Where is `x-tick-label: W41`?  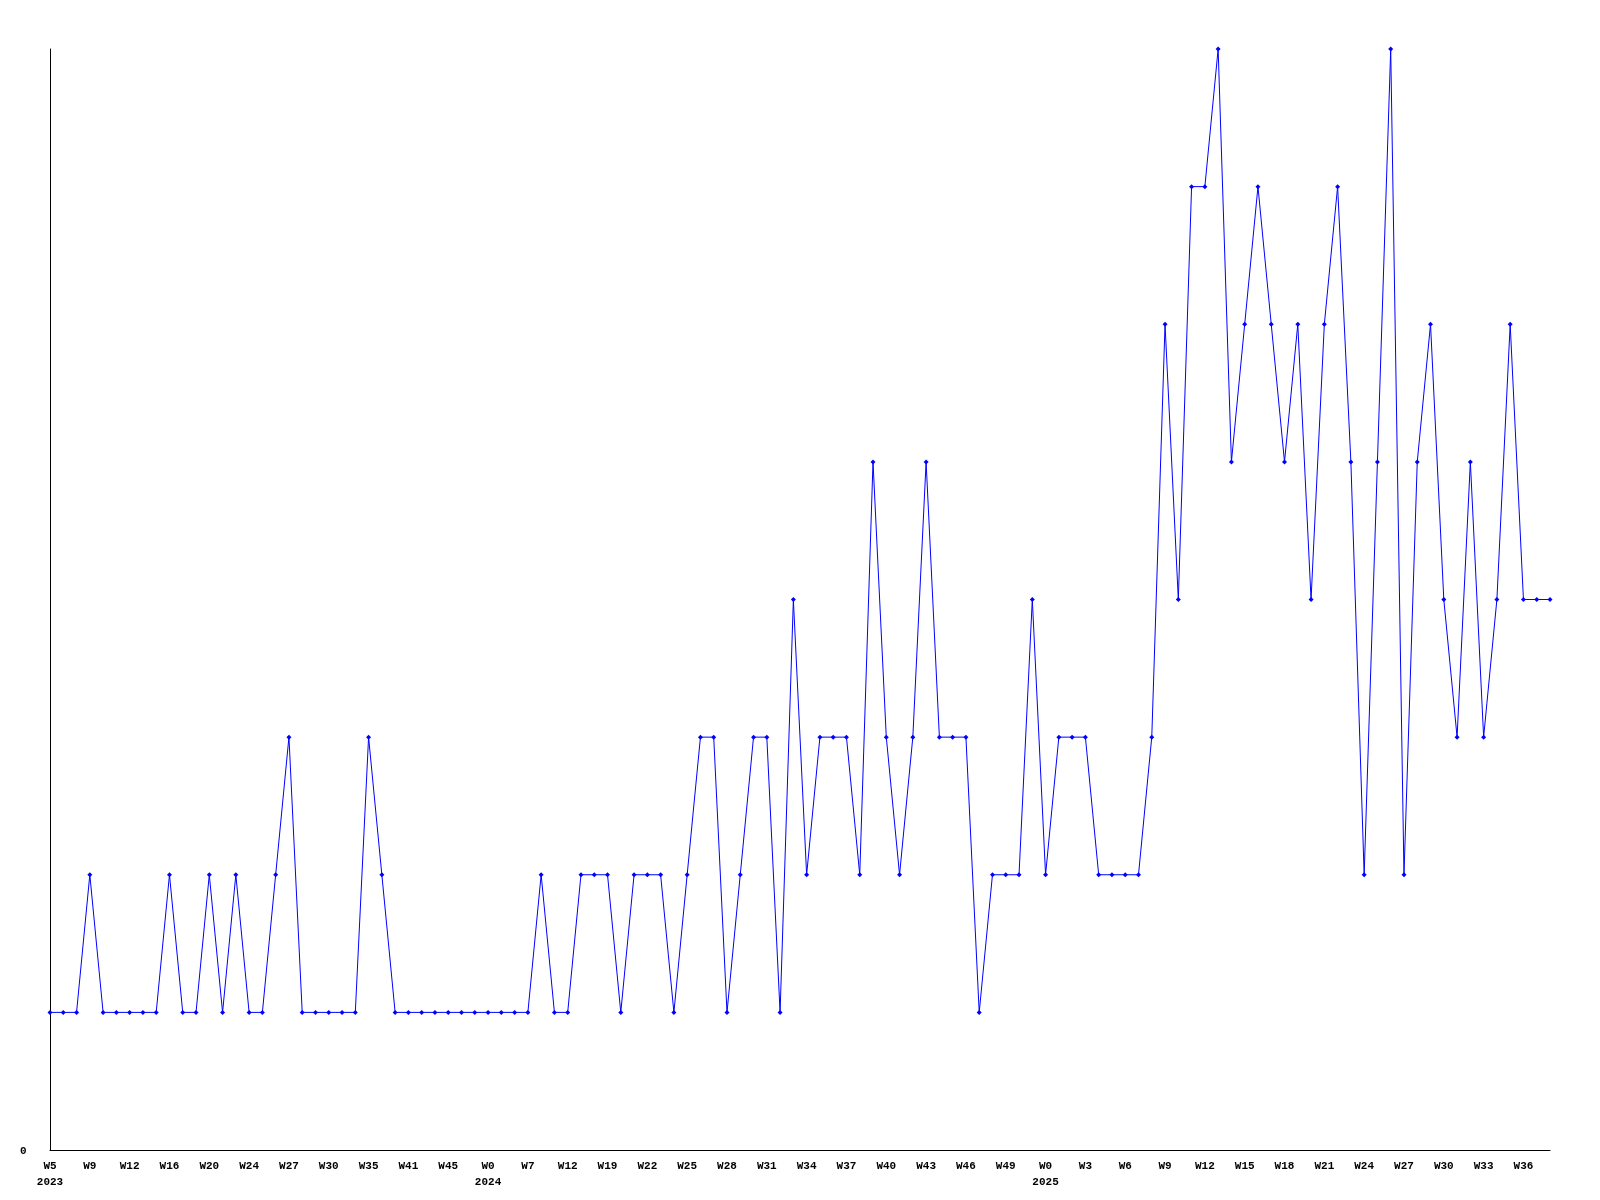 x-tick-label: W41 is located at coordinates (408, 1166).